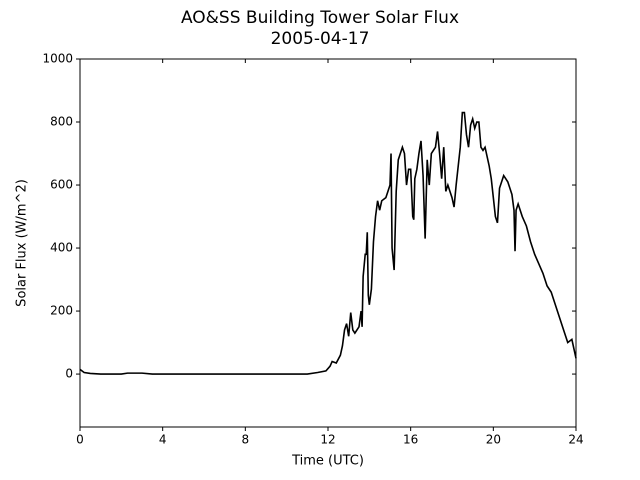  I want to click on x-tick-label: 8, so click(246, 440).